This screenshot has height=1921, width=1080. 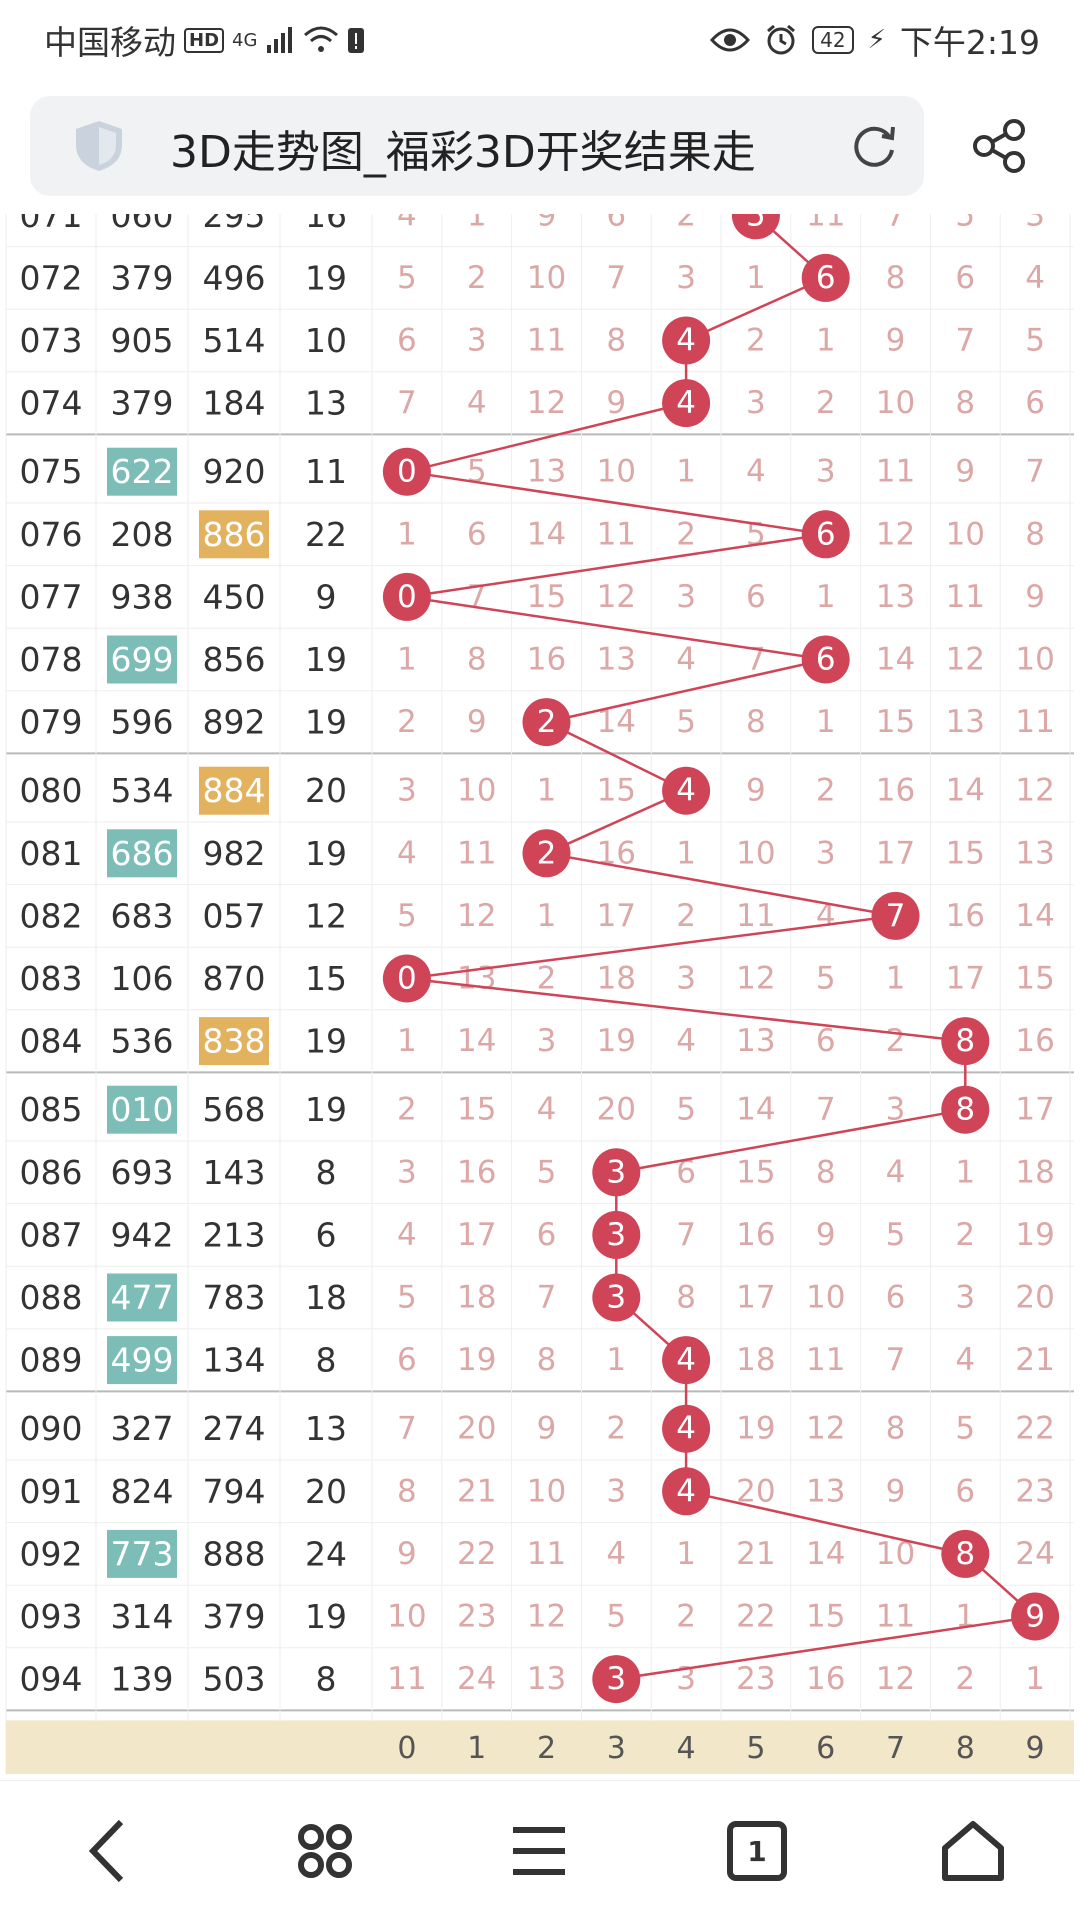 What do you see at coordinates (756, 223) in the screenshot?
I see `hit-ball-label: 5` at bounding box center [756, 223].